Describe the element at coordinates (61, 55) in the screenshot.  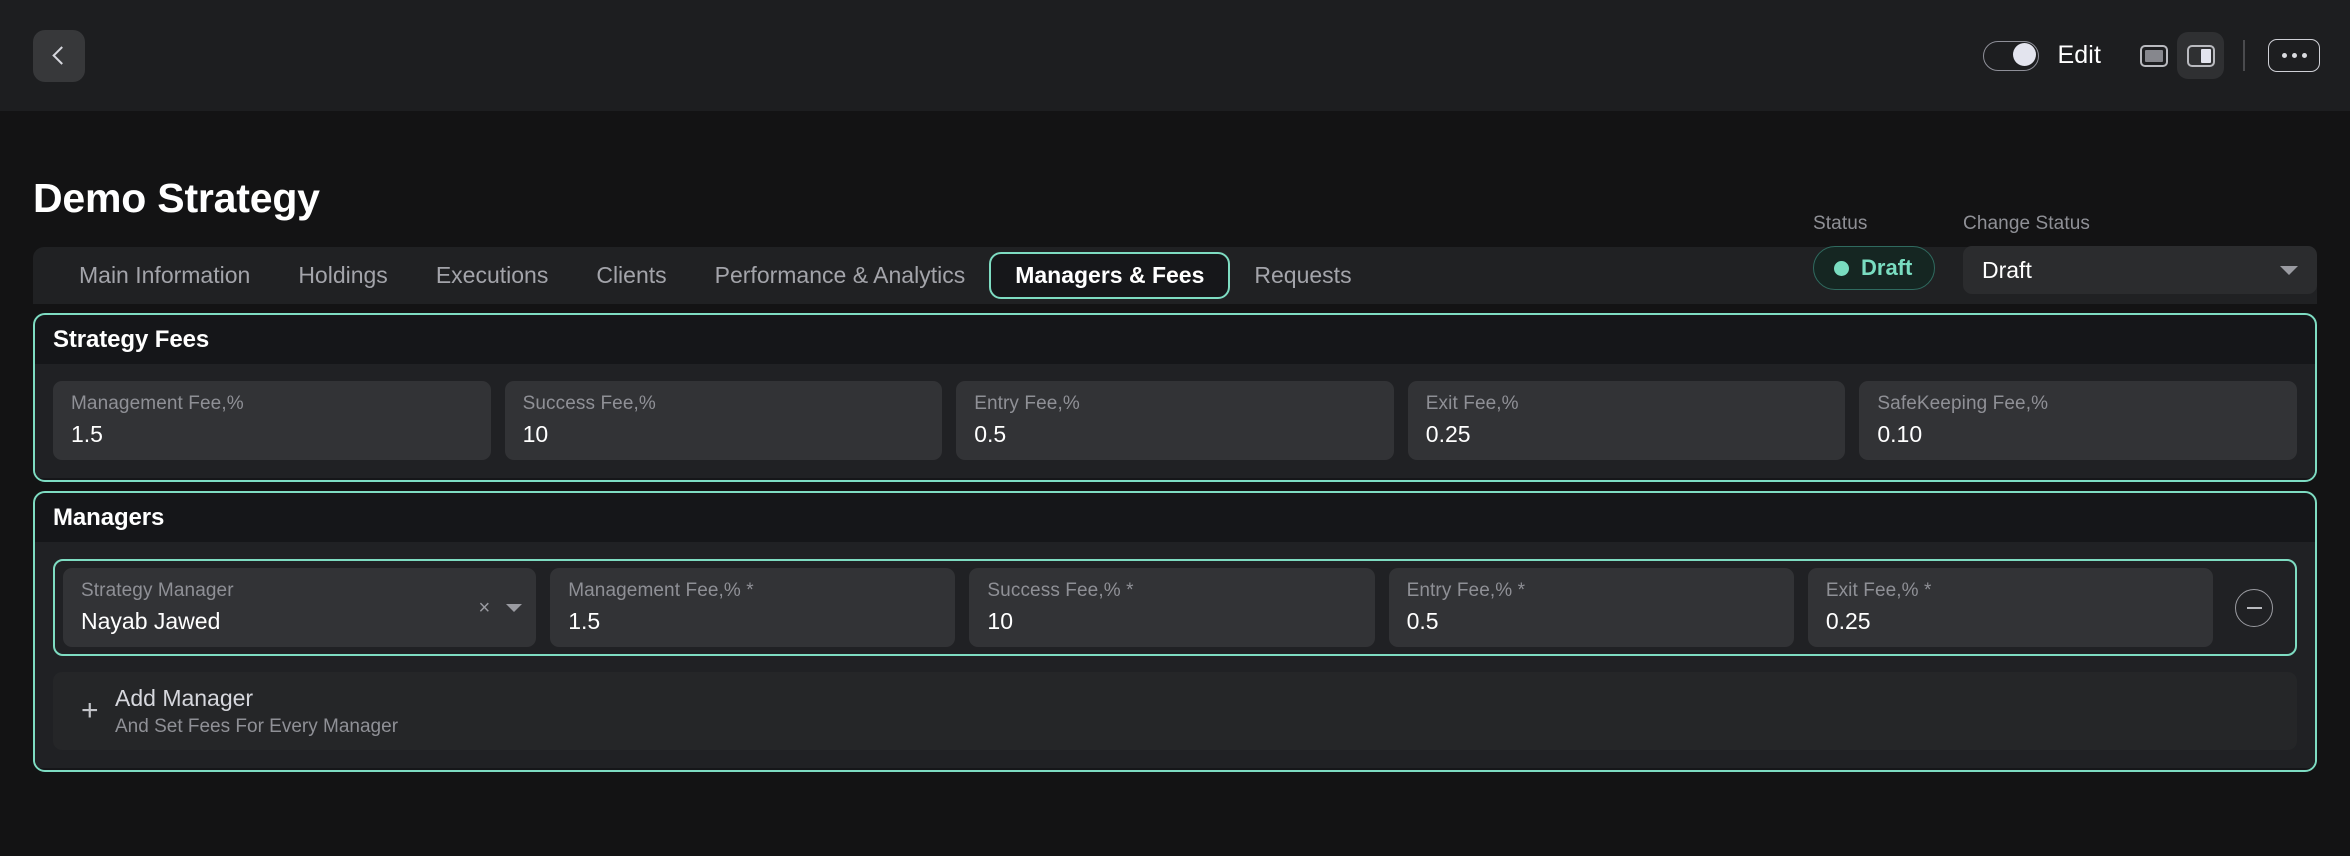
I see `chevron-left-icon` at that location.